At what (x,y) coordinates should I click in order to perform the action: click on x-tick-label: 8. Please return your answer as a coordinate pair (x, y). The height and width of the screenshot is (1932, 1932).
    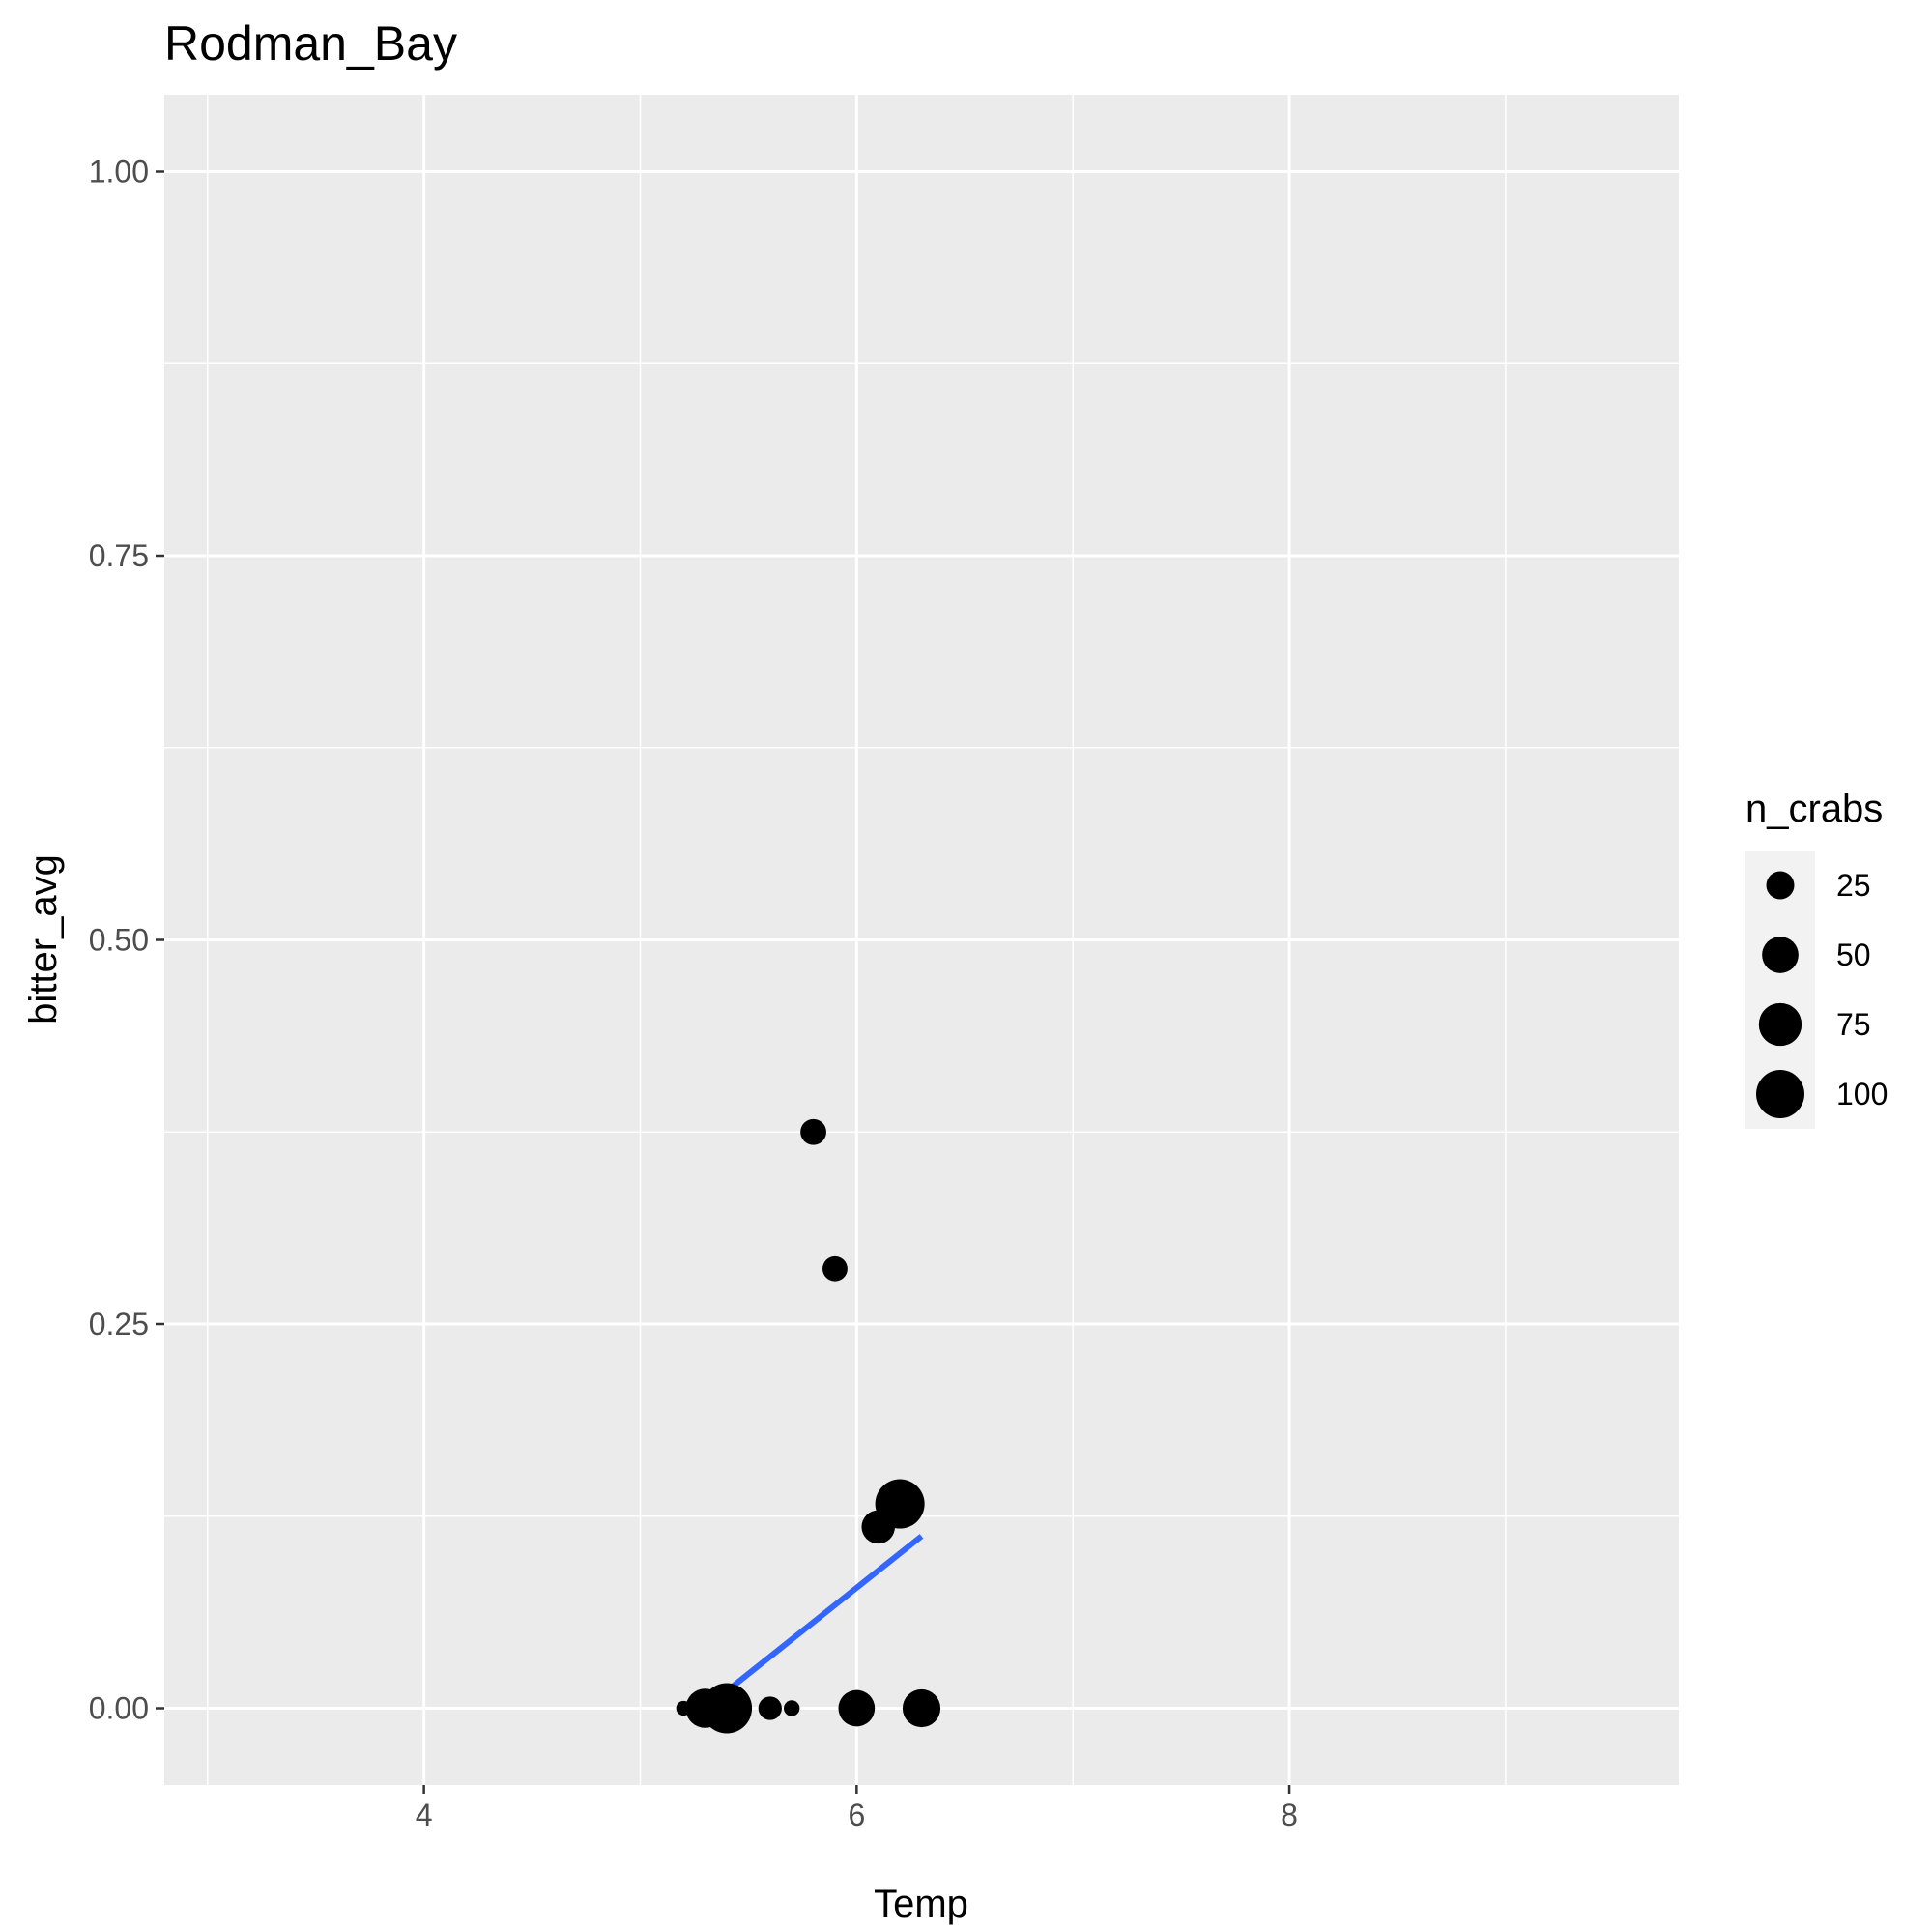
    Looking at the image, I should click on (1289, 1815).